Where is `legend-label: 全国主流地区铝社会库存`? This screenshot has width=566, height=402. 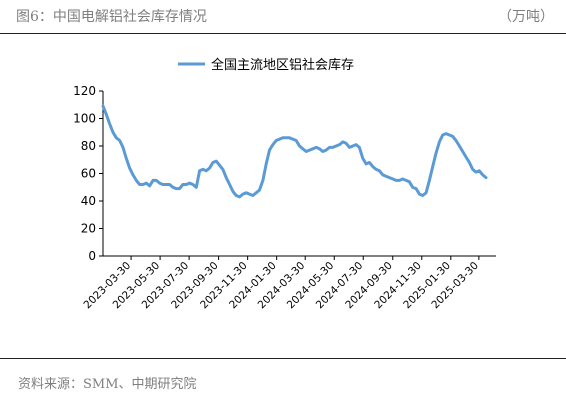 legend-label: 全国主流地区铝社会库存 is located at coordinates (282, 65).